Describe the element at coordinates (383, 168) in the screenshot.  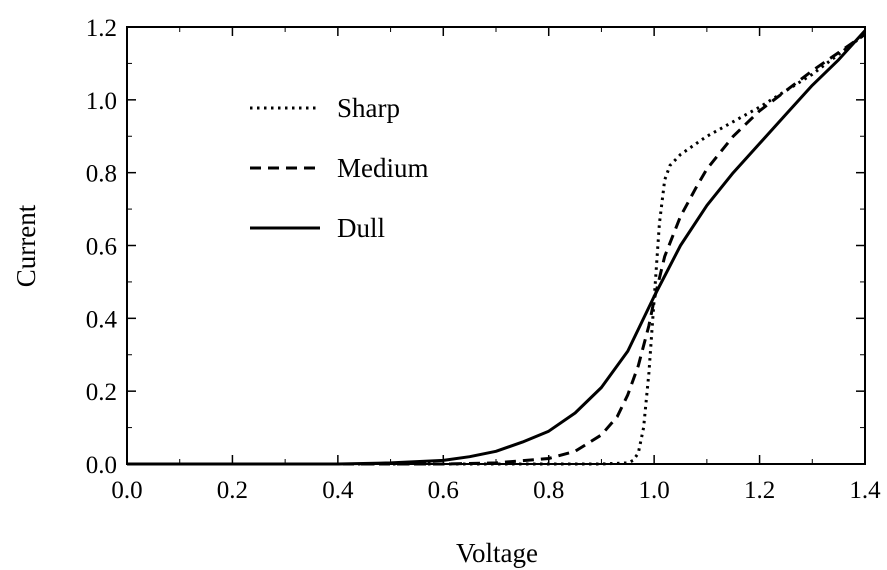
I see `legend-label-medium: Medium` at that location.